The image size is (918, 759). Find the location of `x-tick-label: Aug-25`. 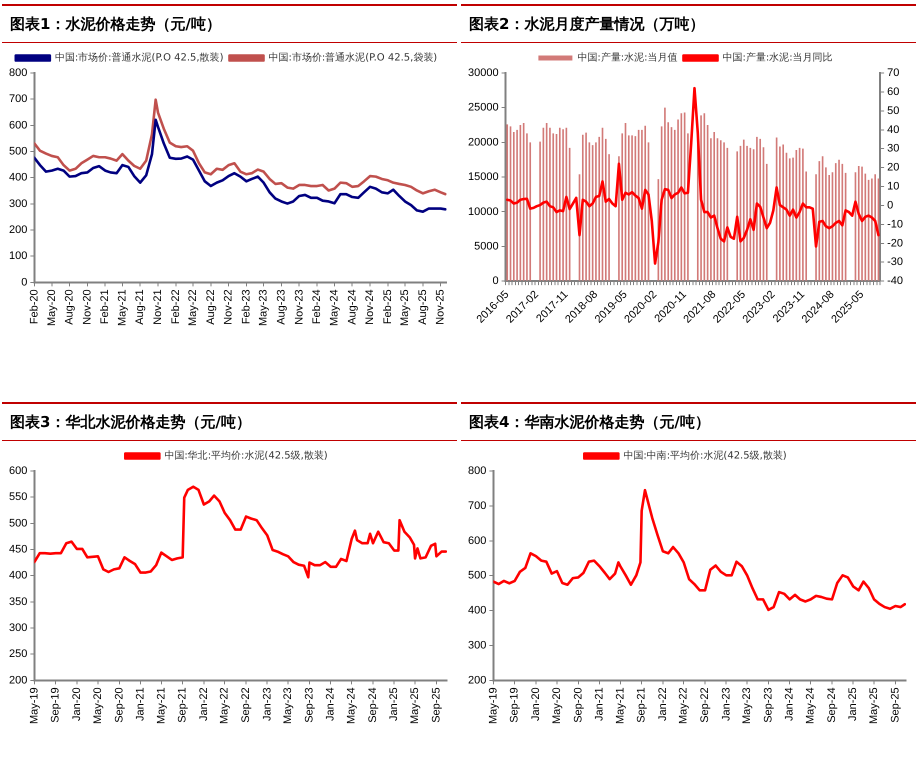

x-tick-label: Aug-25 is located at coordinates (422, 307).